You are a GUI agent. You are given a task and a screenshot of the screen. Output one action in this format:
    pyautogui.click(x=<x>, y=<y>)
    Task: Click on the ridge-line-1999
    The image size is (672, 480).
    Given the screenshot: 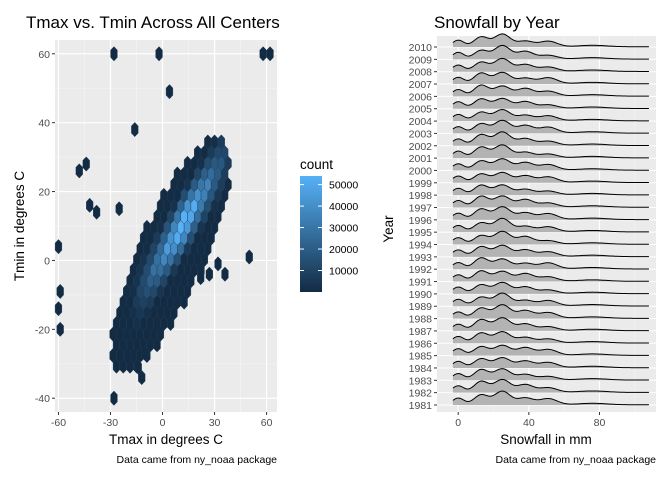 What is the action you would take?
    pyautogui.click(x=550, y=177)
    